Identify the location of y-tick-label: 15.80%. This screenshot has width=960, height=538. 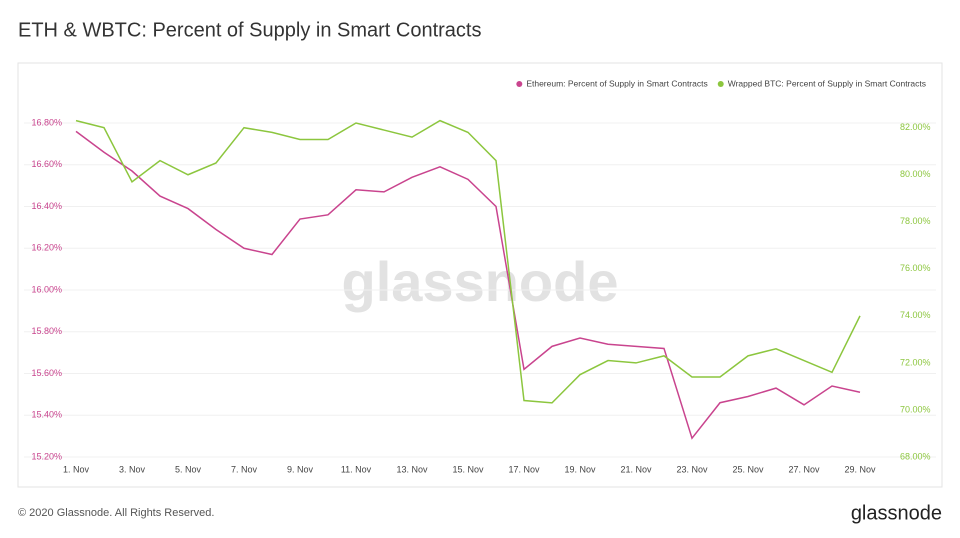
(46, 331).